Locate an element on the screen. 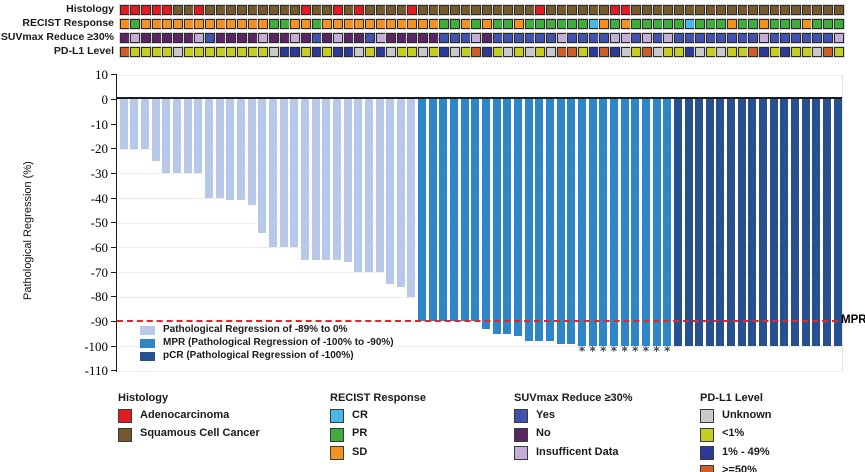  legend-item-label: PR is located at coordinates (360, 433).